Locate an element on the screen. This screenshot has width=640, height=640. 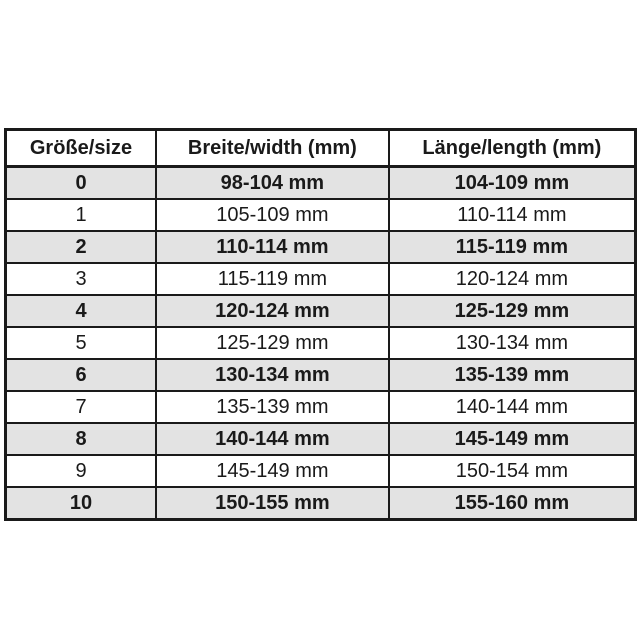
size-cell: 9 is located at coordinates (80, 471).